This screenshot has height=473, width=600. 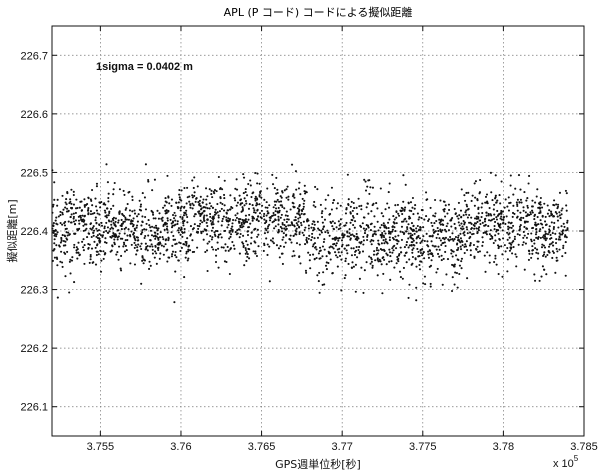 I want to click on x-tick-label: 3.775, so click(x=423, y=447).